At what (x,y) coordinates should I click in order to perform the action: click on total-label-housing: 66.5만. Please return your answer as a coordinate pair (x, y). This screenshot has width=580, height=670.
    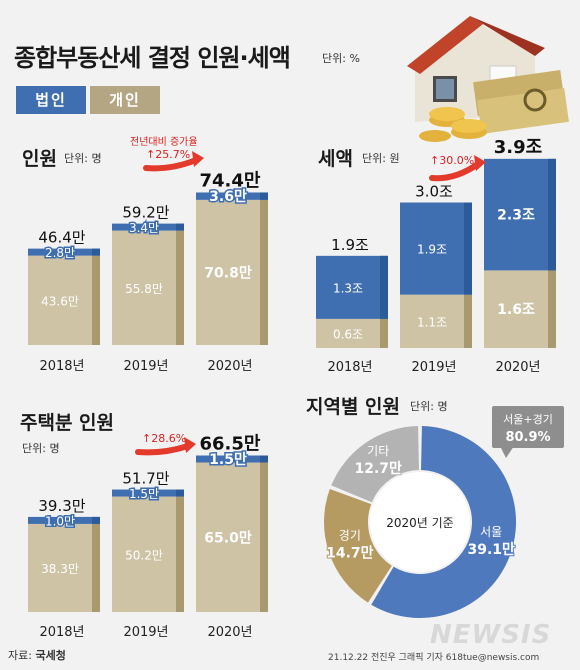
    Looking at the image, I should click on (230, 444).